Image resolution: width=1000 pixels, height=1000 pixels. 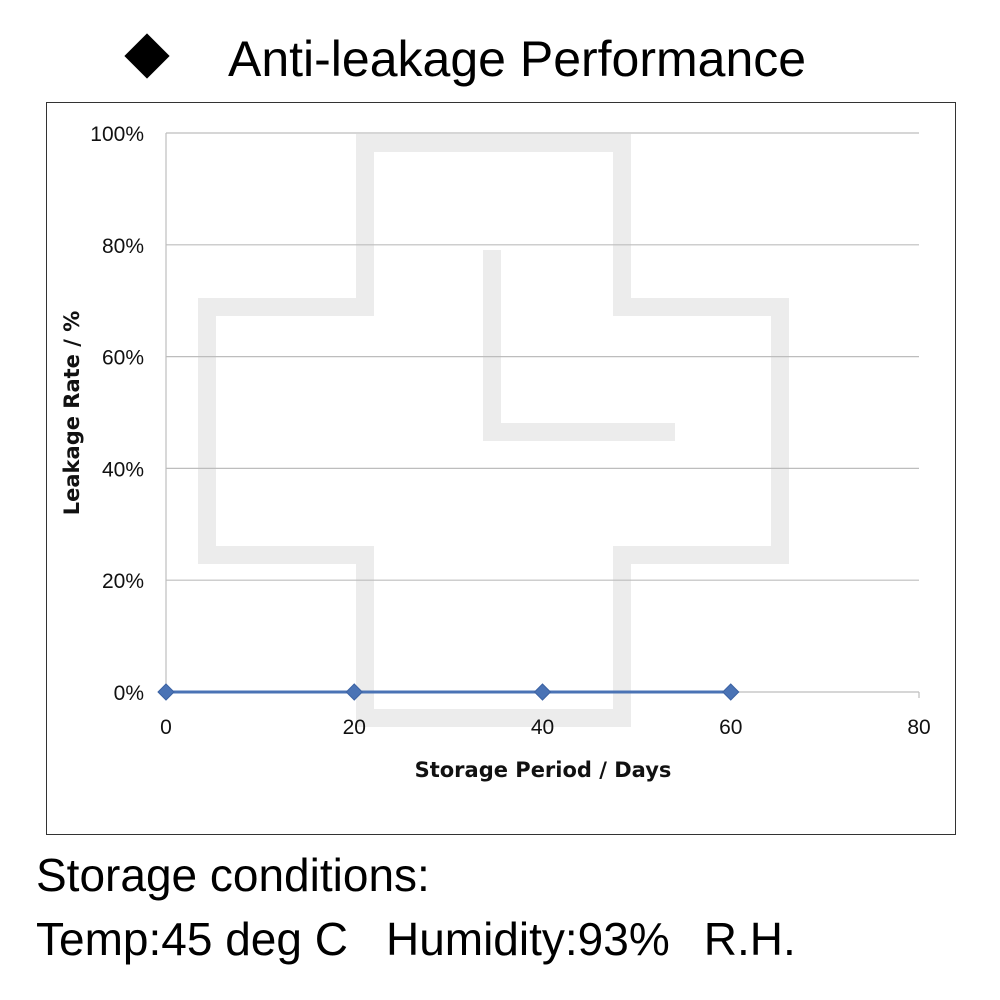 I want to click on y-tick-label: 0%, so click(x=129, y=693).